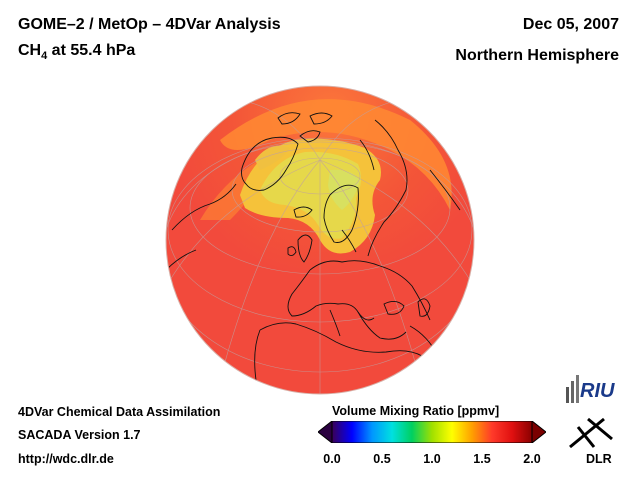 Image resolution: width=640 pixels, height=480 pixels. I want to click on footer-url: http://wdc.dlr.de, so click(66, 459).